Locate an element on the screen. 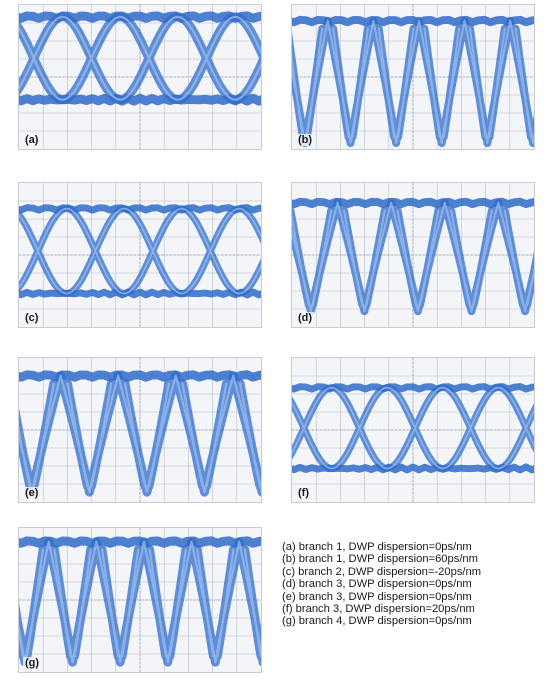 The image size is (558, 681). eye-diagram-b is located at coordinates (413, 77).